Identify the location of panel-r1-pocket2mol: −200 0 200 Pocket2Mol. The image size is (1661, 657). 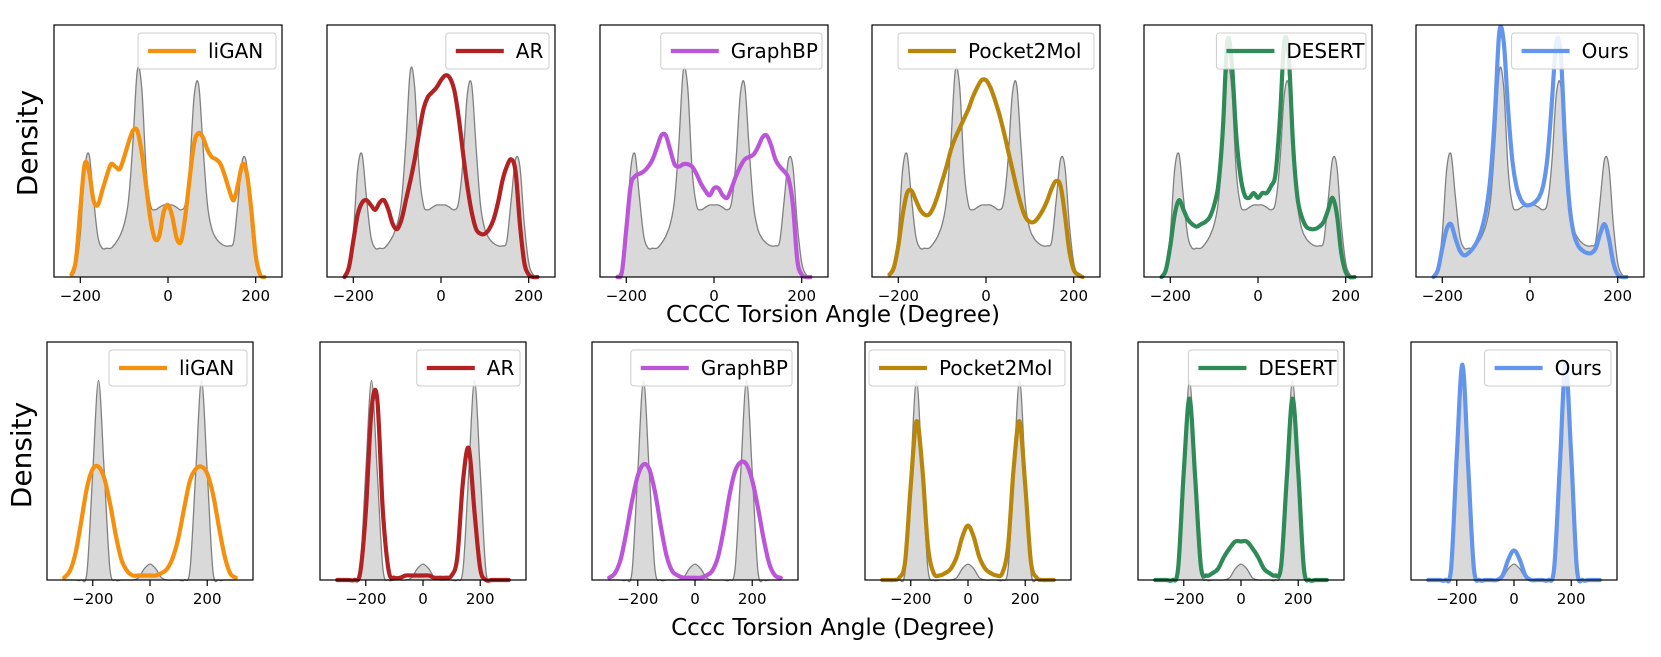
(986, 164).